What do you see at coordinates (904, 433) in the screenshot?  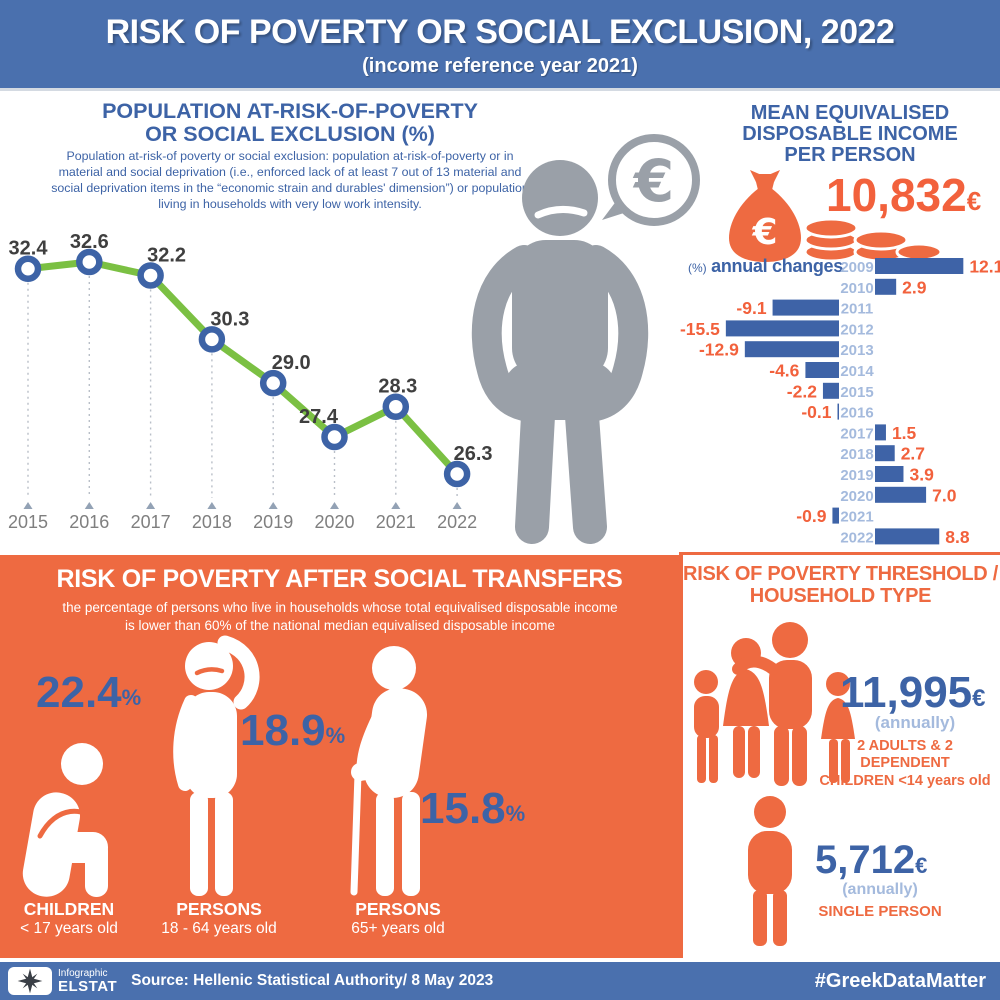 I see `bar-value-label: 1.5` at bounding box center [904, 433].